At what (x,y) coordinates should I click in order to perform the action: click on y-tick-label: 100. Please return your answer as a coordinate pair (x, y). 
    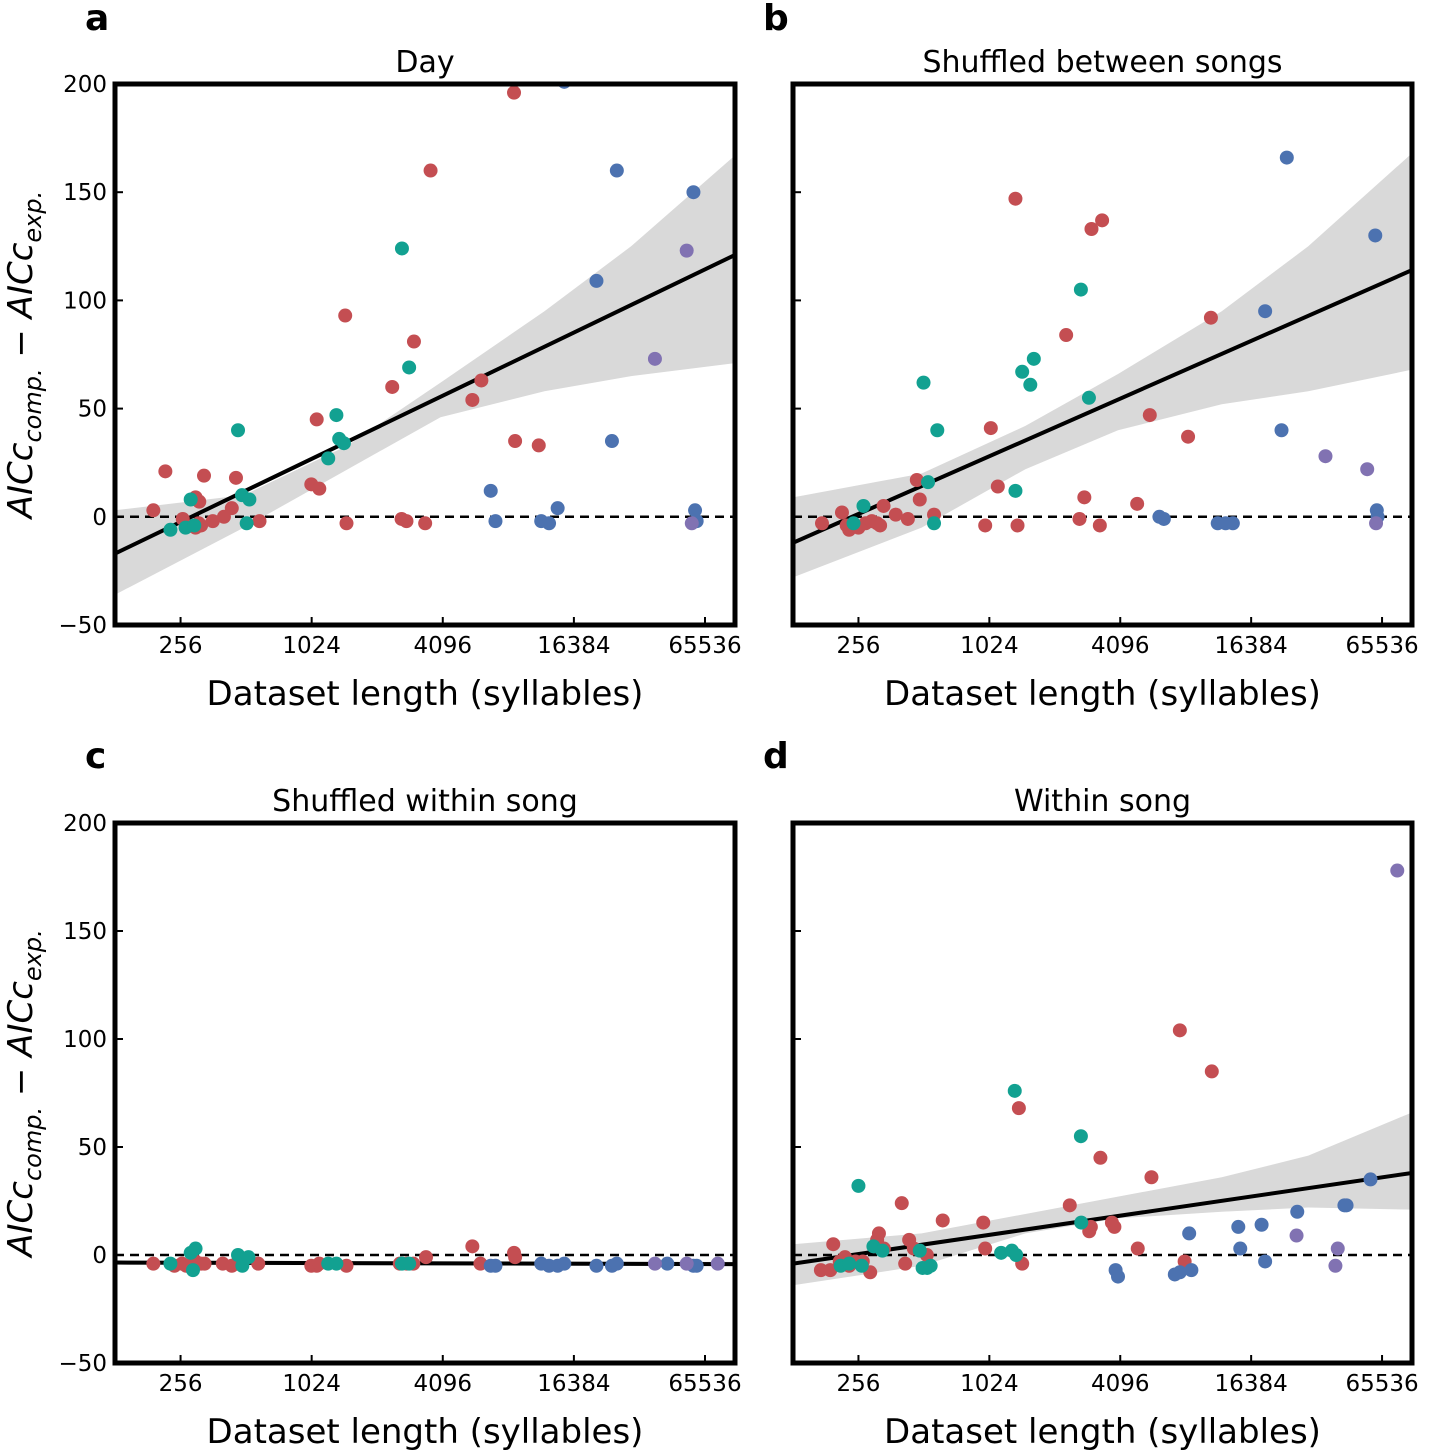
    Looking at the image, I should click on (85, 1040).